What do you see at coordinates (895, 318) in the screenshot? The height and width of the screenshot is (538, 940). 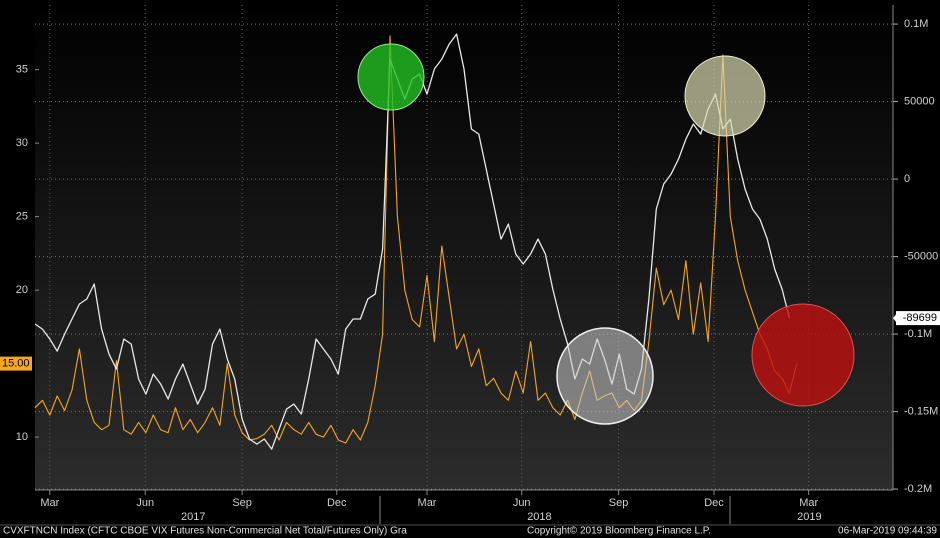 I see `badge-pointer` at bounding box center [895, 318].